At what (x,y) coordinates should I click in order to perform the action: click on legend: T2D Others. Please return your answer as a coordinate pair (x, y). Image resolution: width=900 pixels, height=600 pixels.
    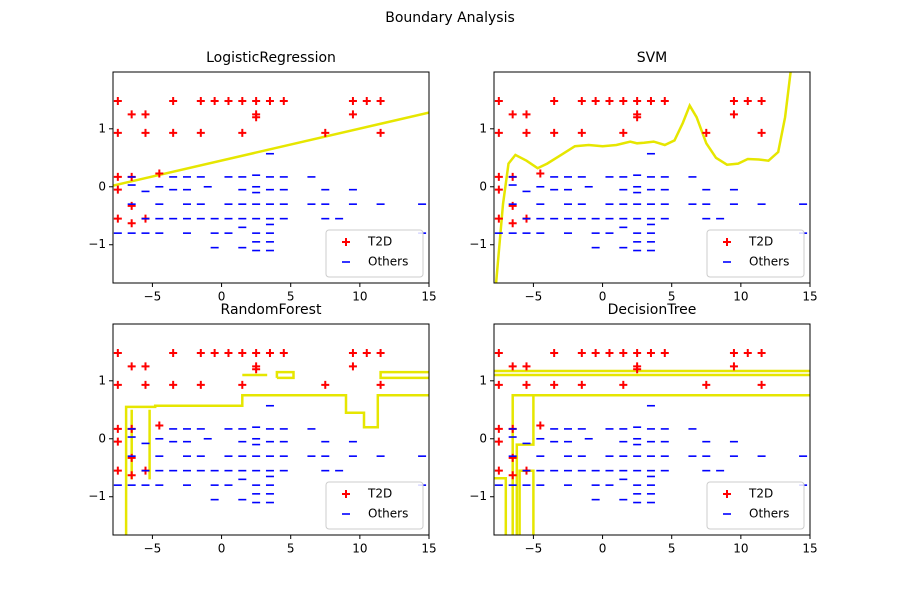
    Looking at the image, I should click on (755, 253).